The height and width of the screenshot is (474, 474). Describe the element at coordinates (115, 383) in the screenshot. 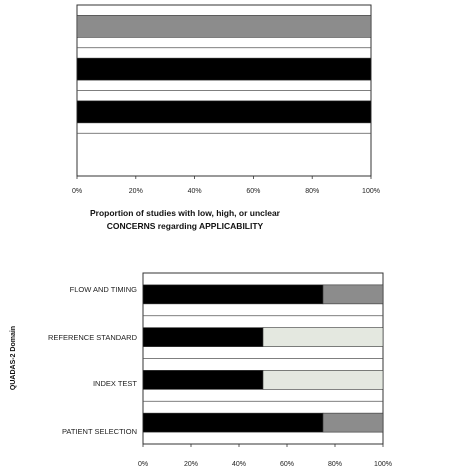

I see `y-category-label: INDEX TEST` at that location.